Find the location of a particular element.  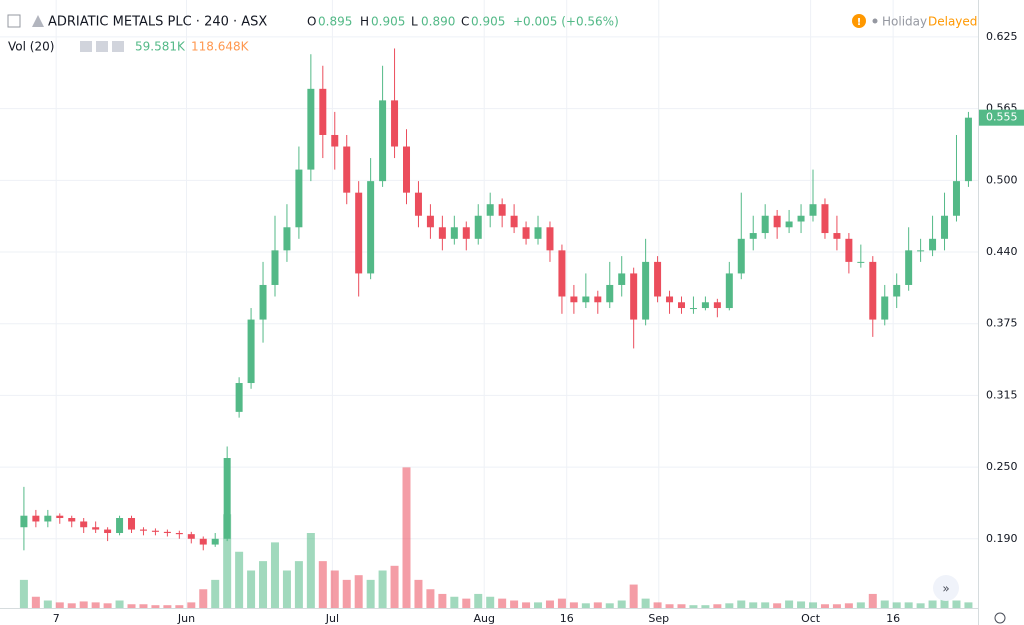

warning-mark: ! is located at coordinates (859, 22).